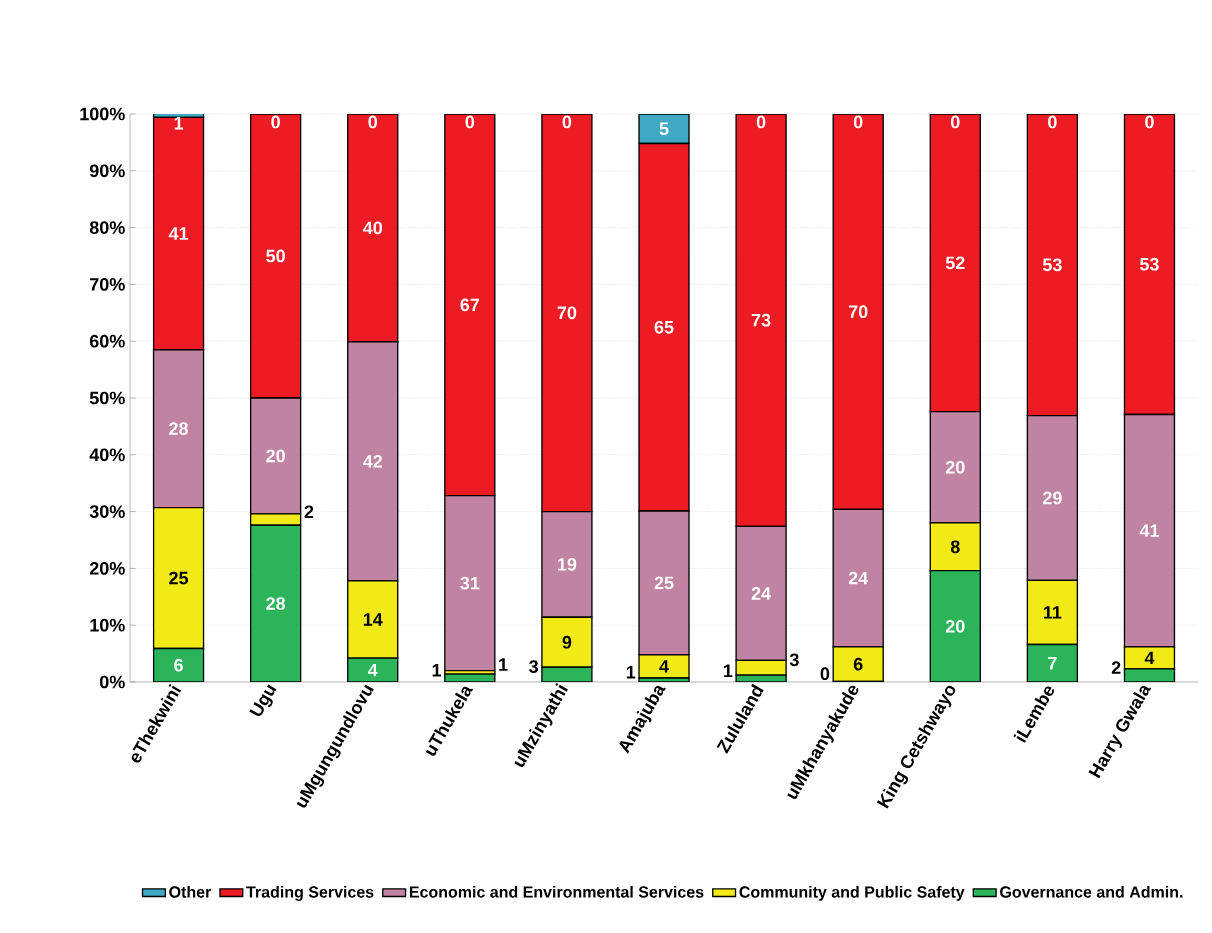 Image resolution: width=1212 pixels, height=933 pixels. I want to click on y-tick-label: 40%, so click(107, 455).